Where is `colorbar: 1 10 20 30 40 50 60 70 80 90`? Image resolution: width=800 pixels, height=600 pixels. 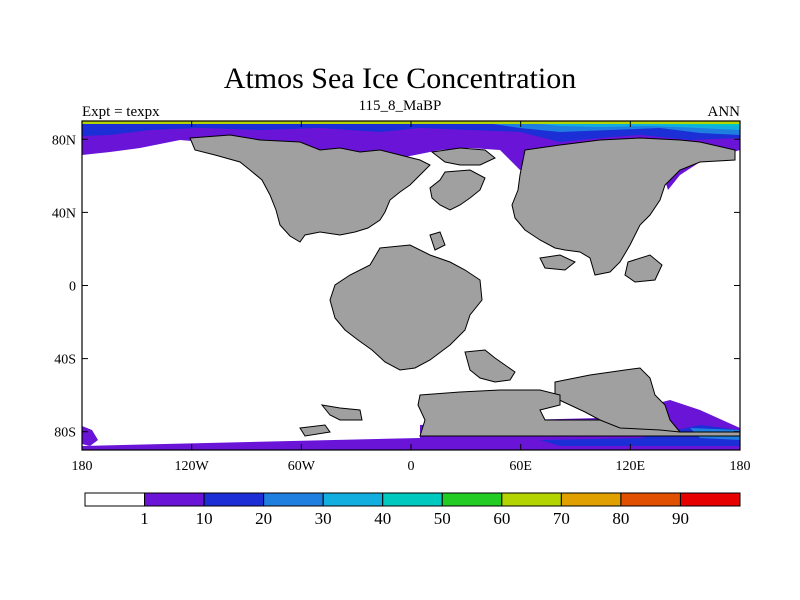
colorbar: 1 10 20 30 40 50 60 70 80 90 is located at coordinates (412, 510).